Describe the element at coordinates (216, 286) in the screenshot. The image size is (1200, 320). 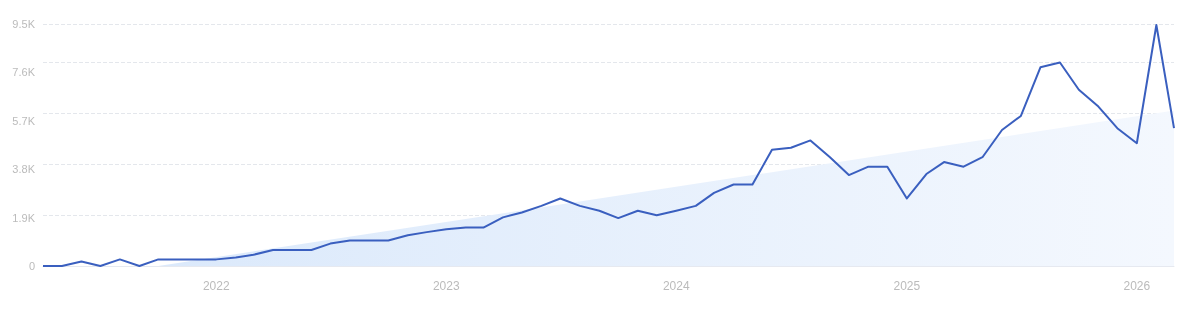
I see `x-tick-label: 2022` at that location.